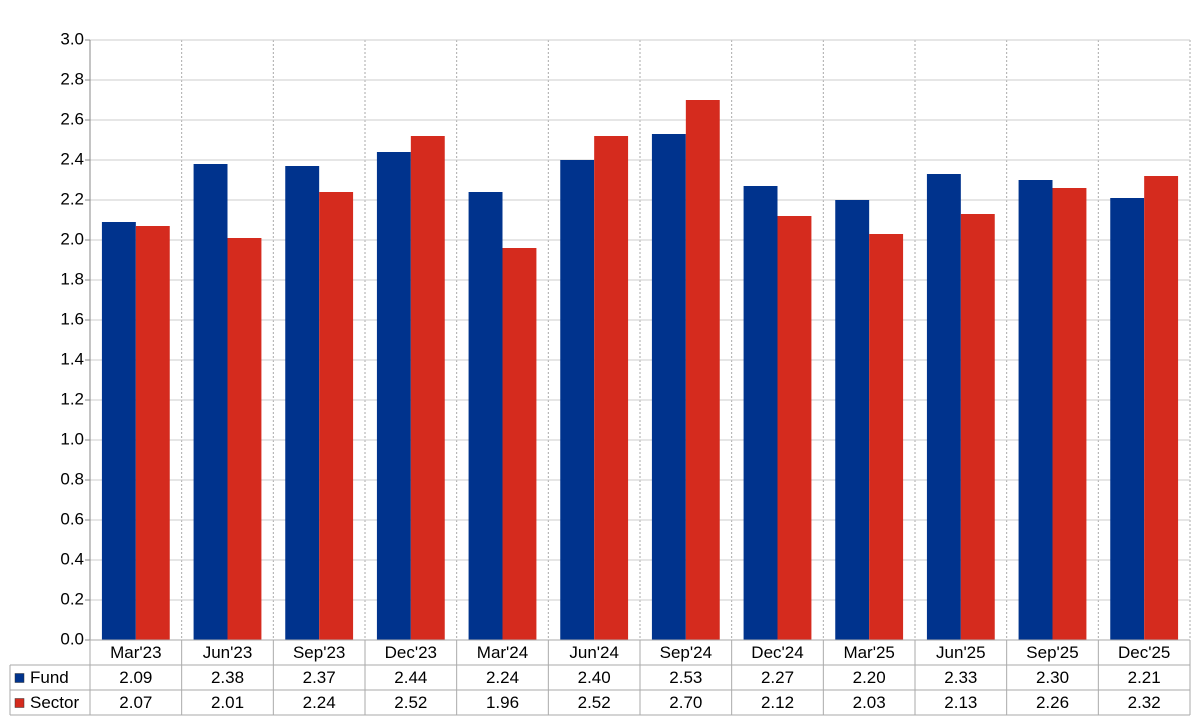 This screenshot has width=1200, height=725. I want to click on y-tick-label: 2.4, so click(72, 158).